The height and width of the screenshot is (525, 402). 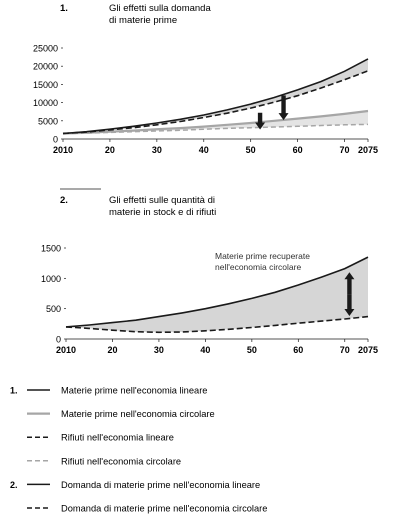 What do you see at coordinates (45, 49) in the screenshot?
I see `chart1-ytick-label: 25000` at bounding box center [45, 49].